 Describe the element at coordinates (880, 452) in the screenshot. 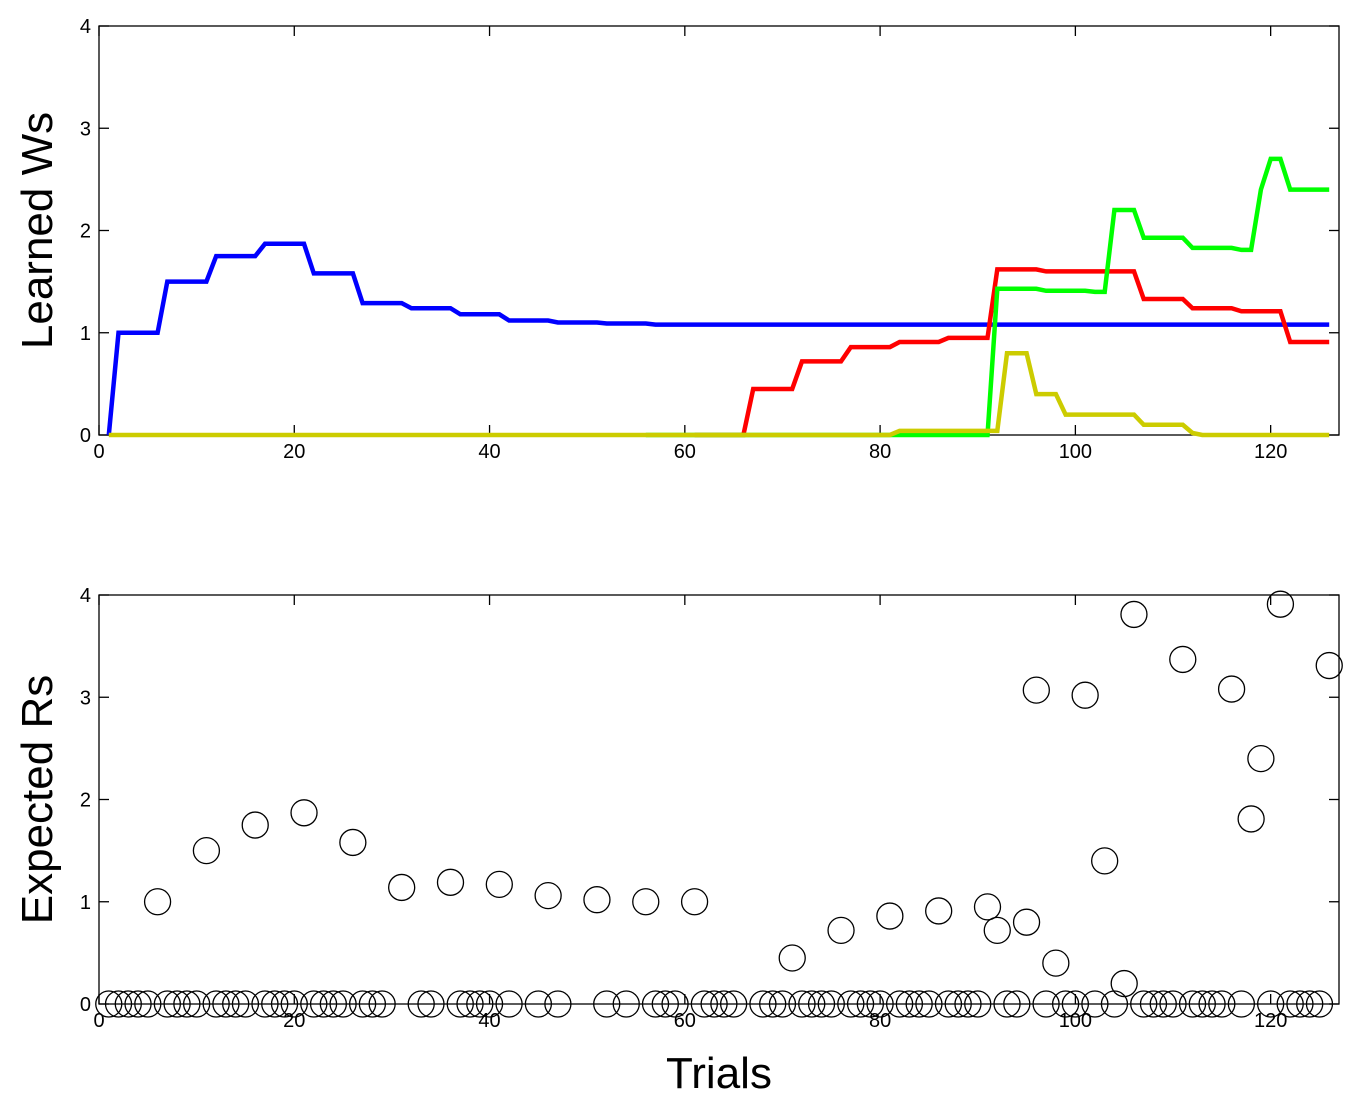

I see `x-tick-label: 80` at that location.